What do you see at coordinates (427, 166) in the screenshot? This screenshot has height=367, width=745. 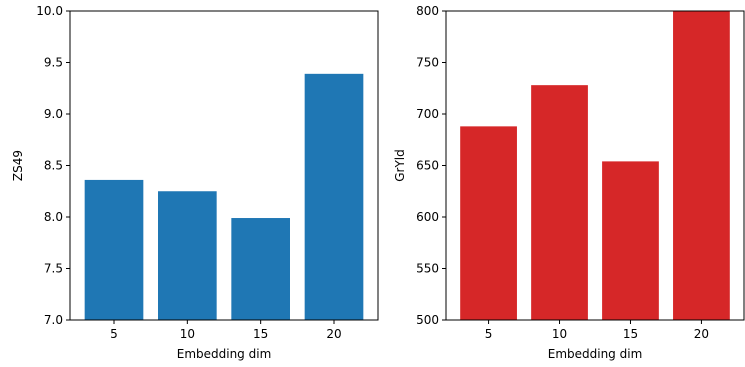 I see `y-tick-label: 650` at bounding box center [427, 166].